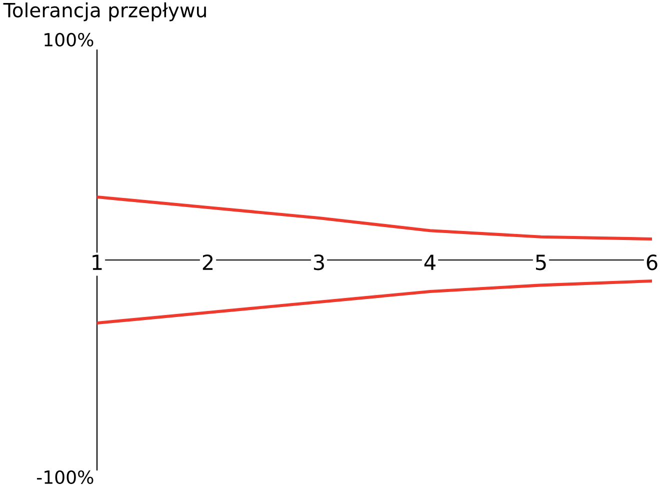 The height and width of the screenshot is (485, 662). I want to click on x-tick-label: 5, so click(541, 262).